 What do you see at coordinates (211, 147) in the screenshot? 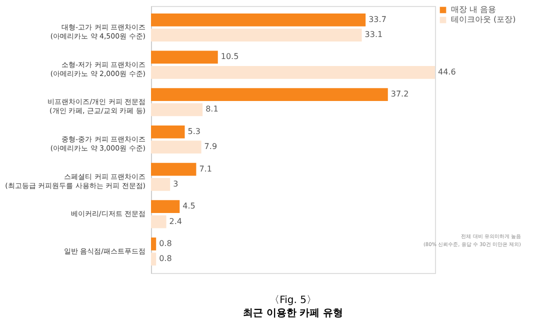
I see `data-label: 7.9` at bounding box center [211, 147].